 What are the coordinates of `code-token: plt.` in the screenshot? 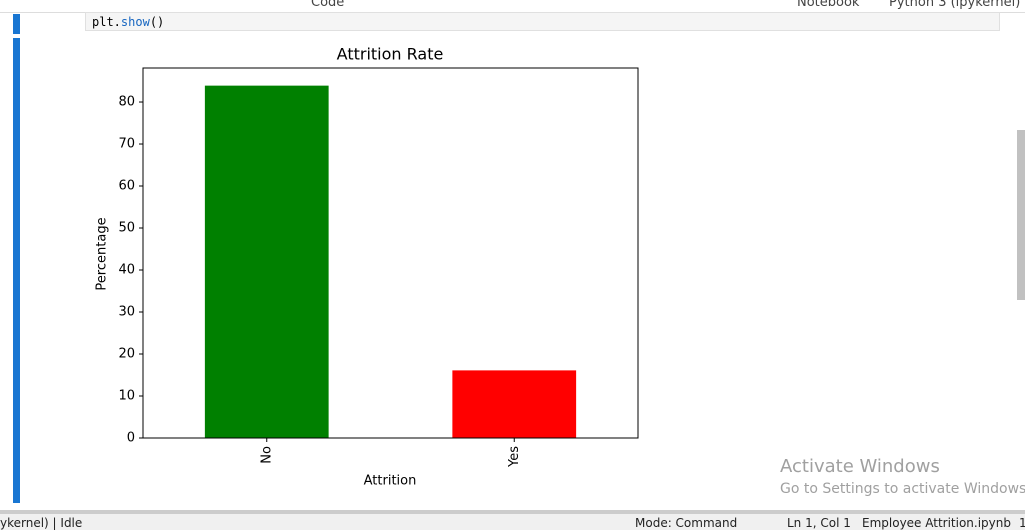 It's located at (106, 22).